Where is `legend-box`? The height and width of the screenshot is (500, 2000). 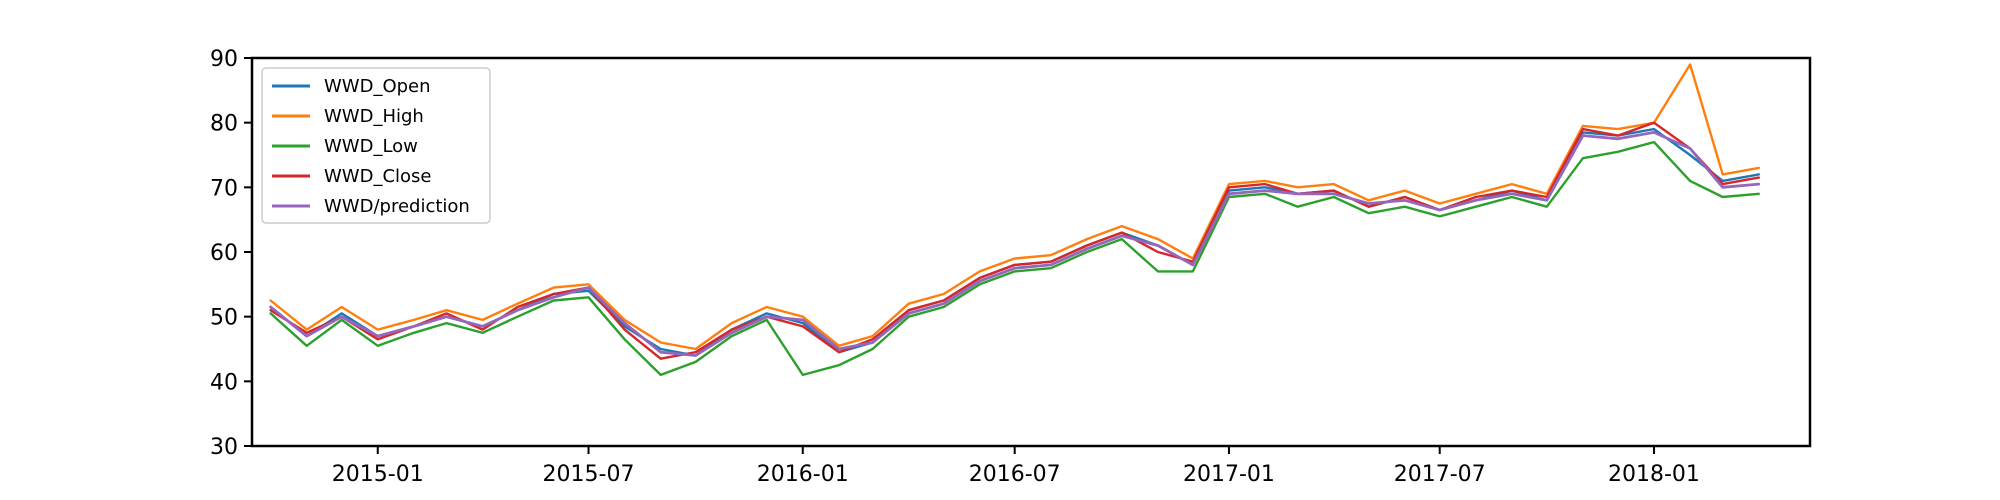 legend-box is located at coordinates (376, 145).